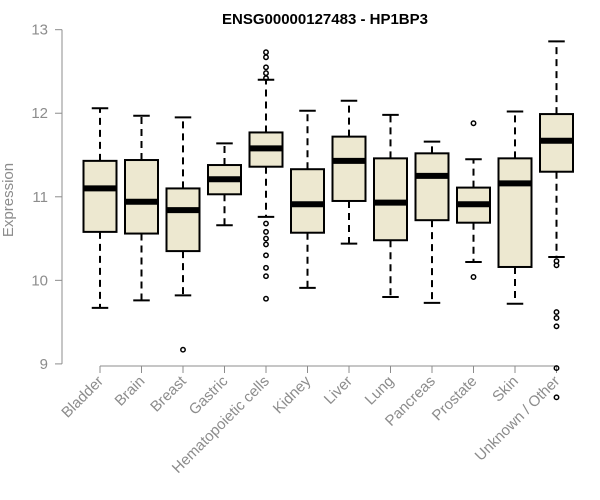 The height and width of the screenshot is (500, 600). I want to click on y-axis: 9 10 11 12 13, so click(47, 197).